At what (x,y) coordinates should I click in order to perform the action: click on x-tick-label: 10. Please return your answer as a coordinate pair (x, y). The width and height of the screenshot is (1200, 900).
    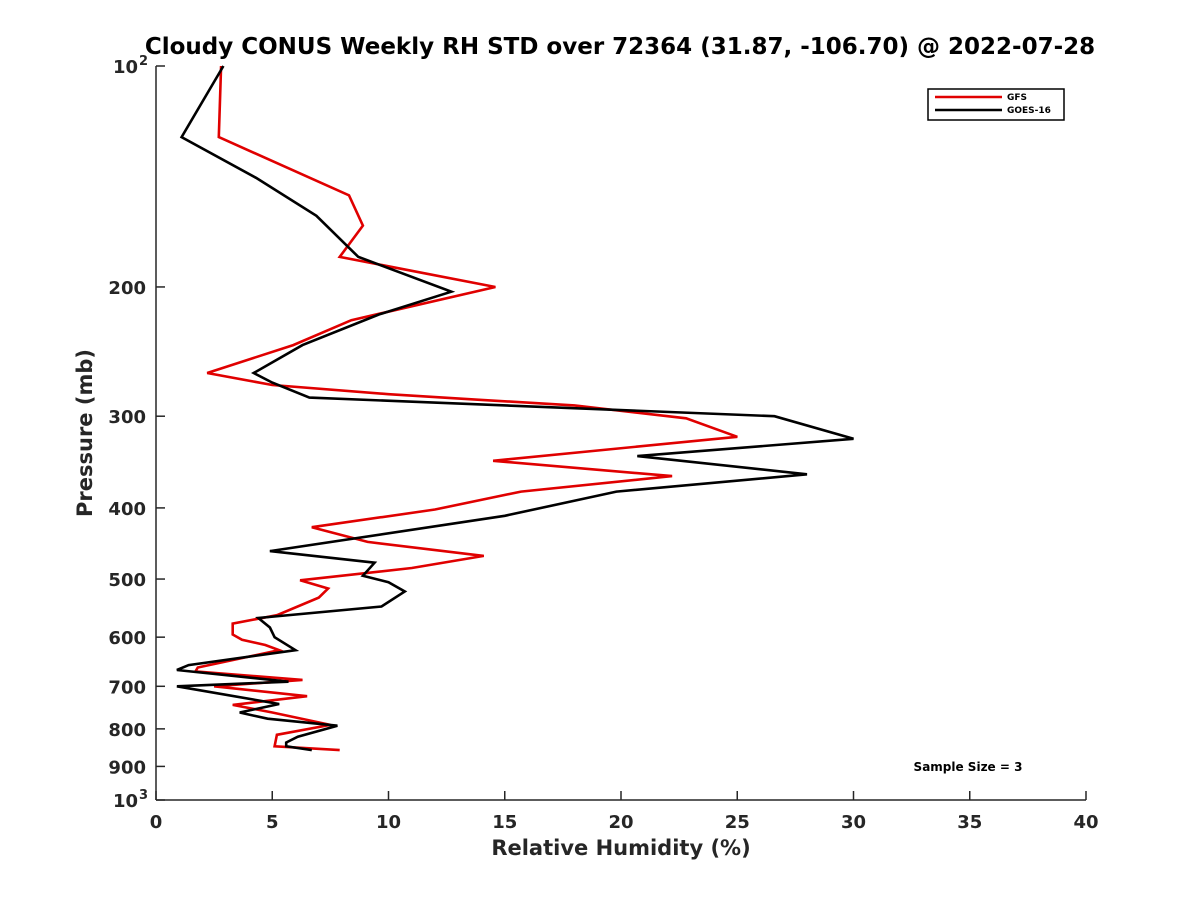
    Looking at the image, I should click on (388, 822).